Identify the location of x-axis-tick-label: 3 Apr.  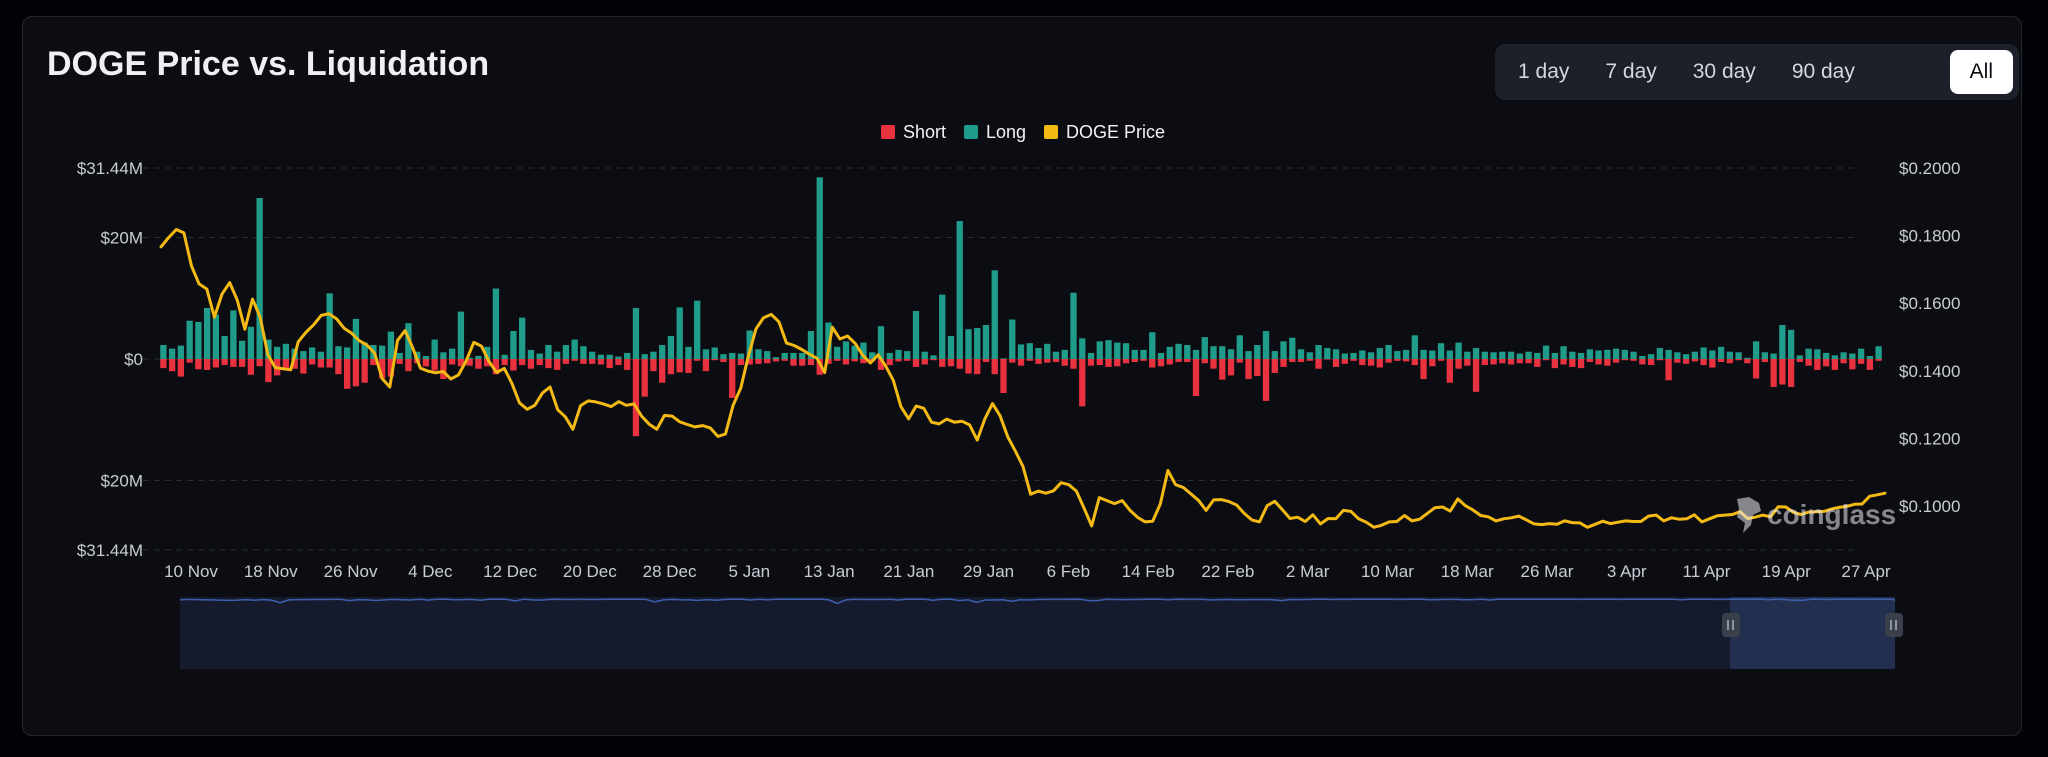
(1627, 571).